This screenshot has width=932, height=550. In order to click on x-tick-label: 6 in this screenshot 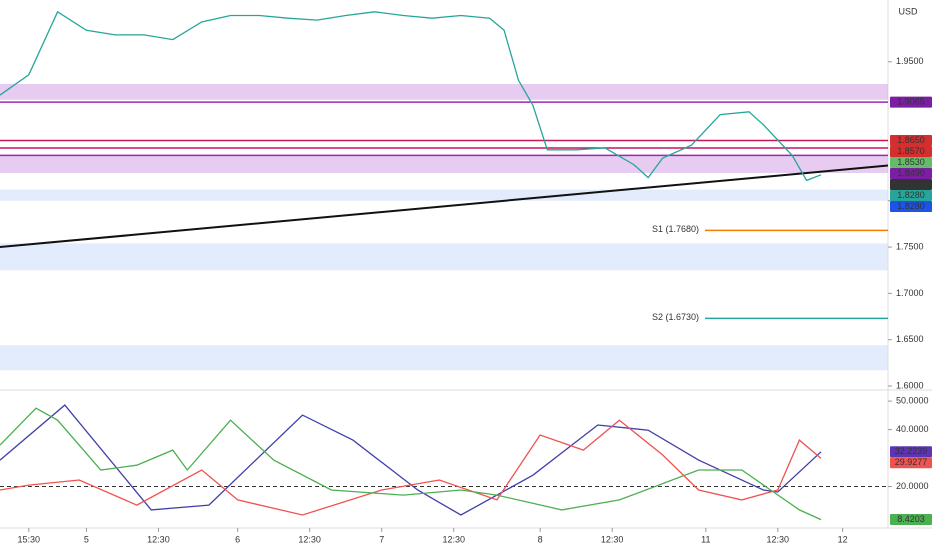, I will do `click(237, 539)`.